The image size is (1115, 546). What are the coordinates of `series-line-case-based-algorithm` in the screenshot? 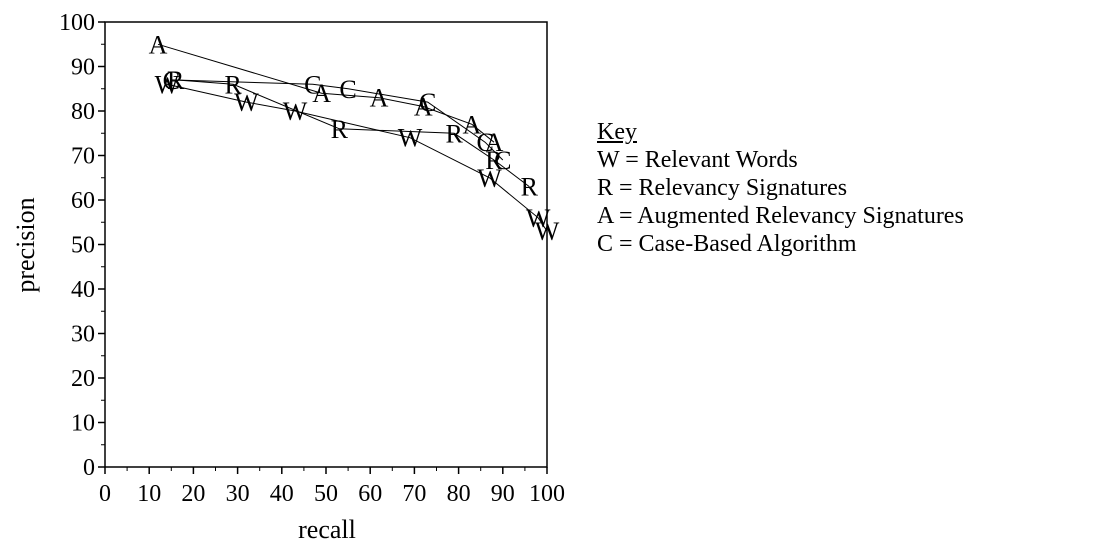 It's located at (337, 120).